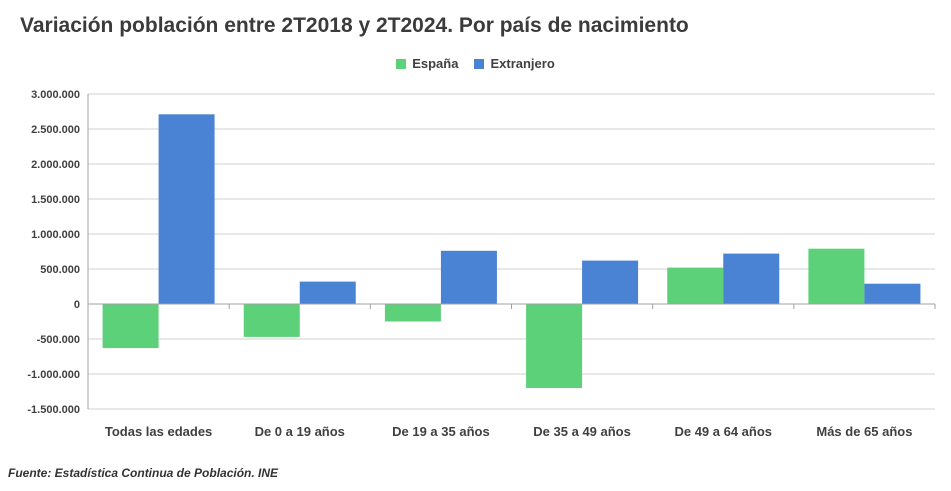 The height and width of the screenshot is (491, 951). Describe the element at coordinates (435, 63) in the screenshot. I see `legend-label-espana: España` at that location.